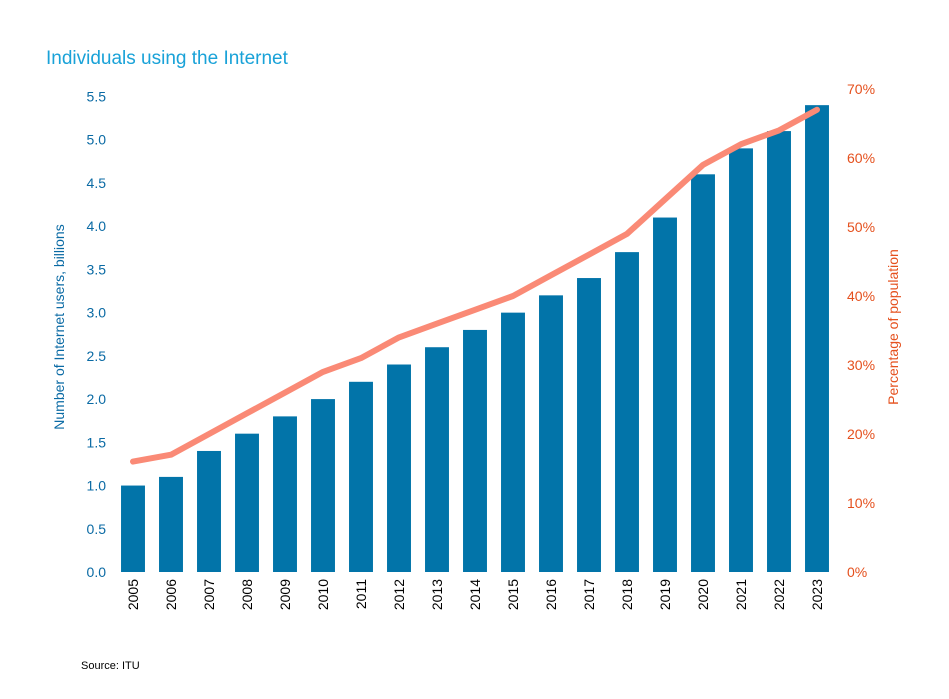  What do you see at coordinates (817, 339) in the screenshot?
I see `bar-2023` at bounding box center [817, 339].